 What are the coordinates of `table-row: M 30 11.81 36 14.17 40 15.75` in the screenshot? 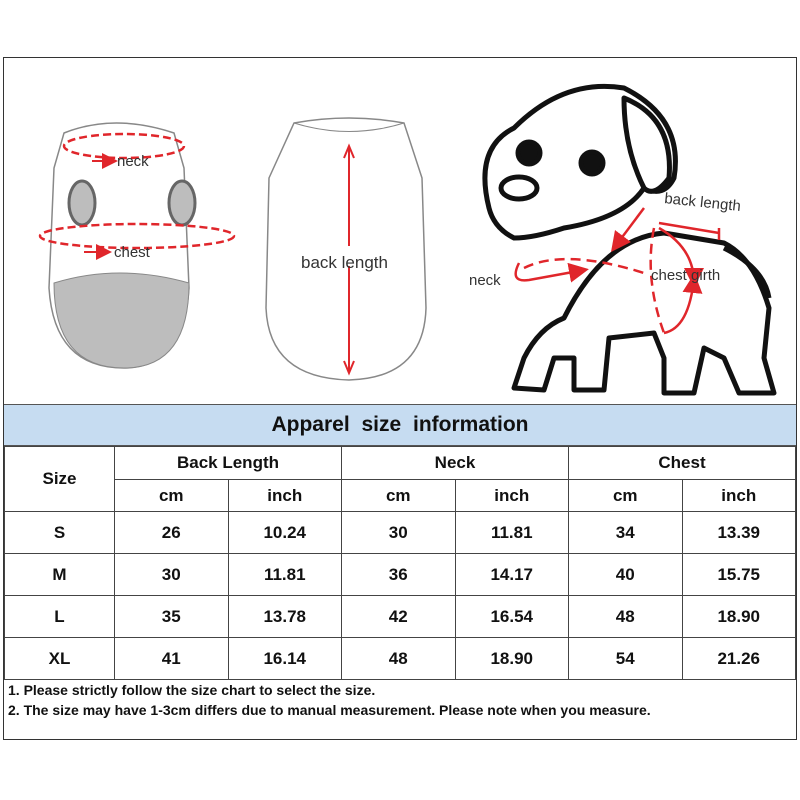 It's located at (400, 574).